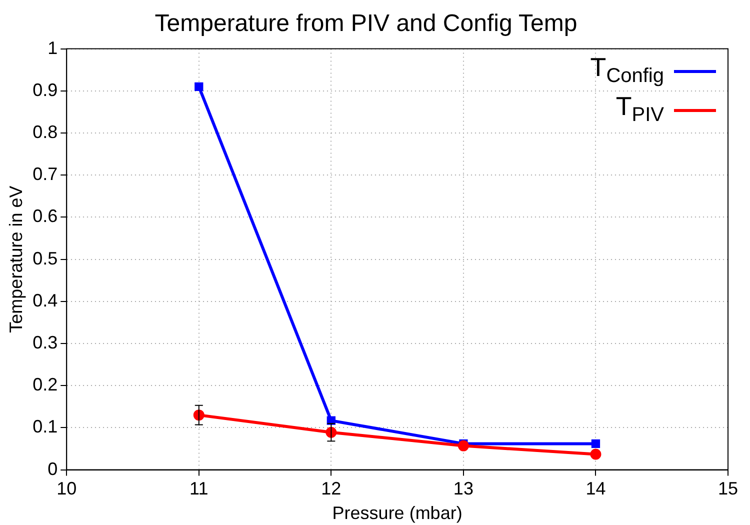 The image size is (750, 525). I want to click on x-tick-label: 15, so click(728, 488).